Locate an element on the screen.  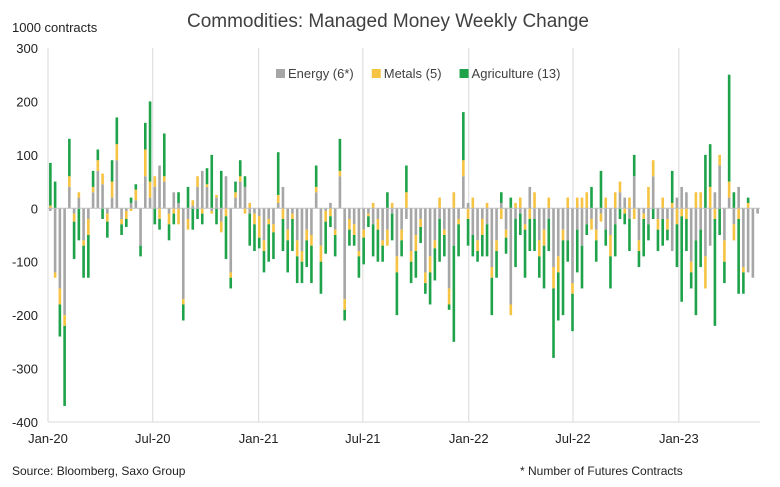
legend: Energy (6*) Metals (5) Agriculture (13) is located at coordinates (418, 73).